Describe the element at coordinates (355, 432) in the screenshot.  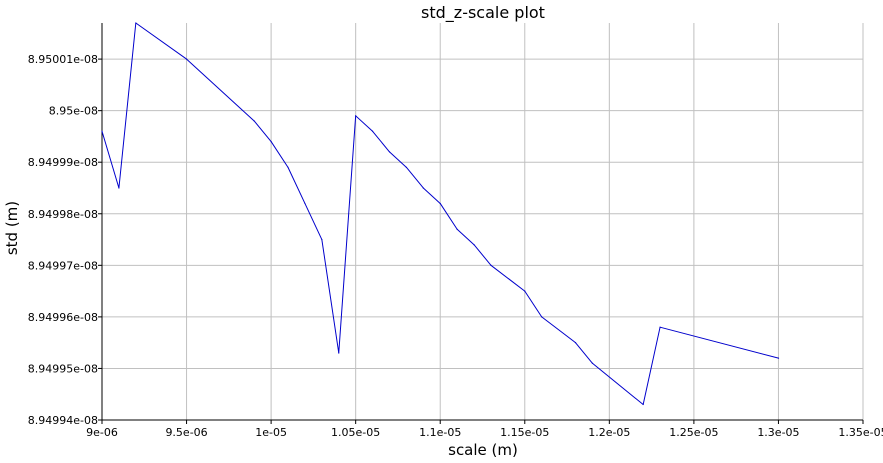
I see `x-tick-label: 1.05e-05` at that location.